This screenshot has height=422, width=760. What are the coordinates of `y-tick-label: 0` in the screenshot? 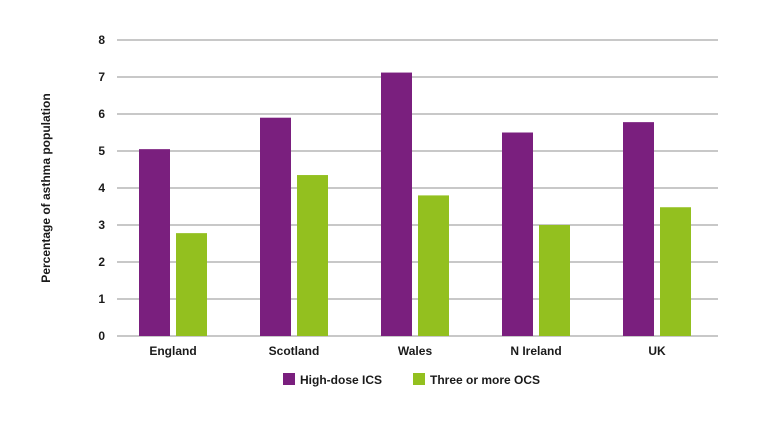 It's located at (101, 336).